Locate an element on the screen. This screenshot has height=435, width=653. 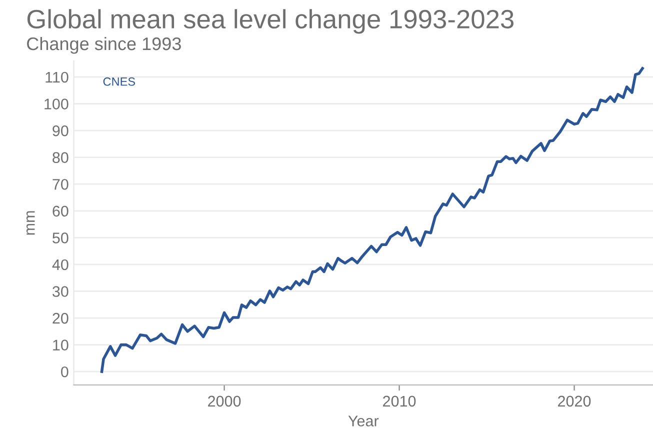
x-axis-title: Year is located at coordinates (363, 421).